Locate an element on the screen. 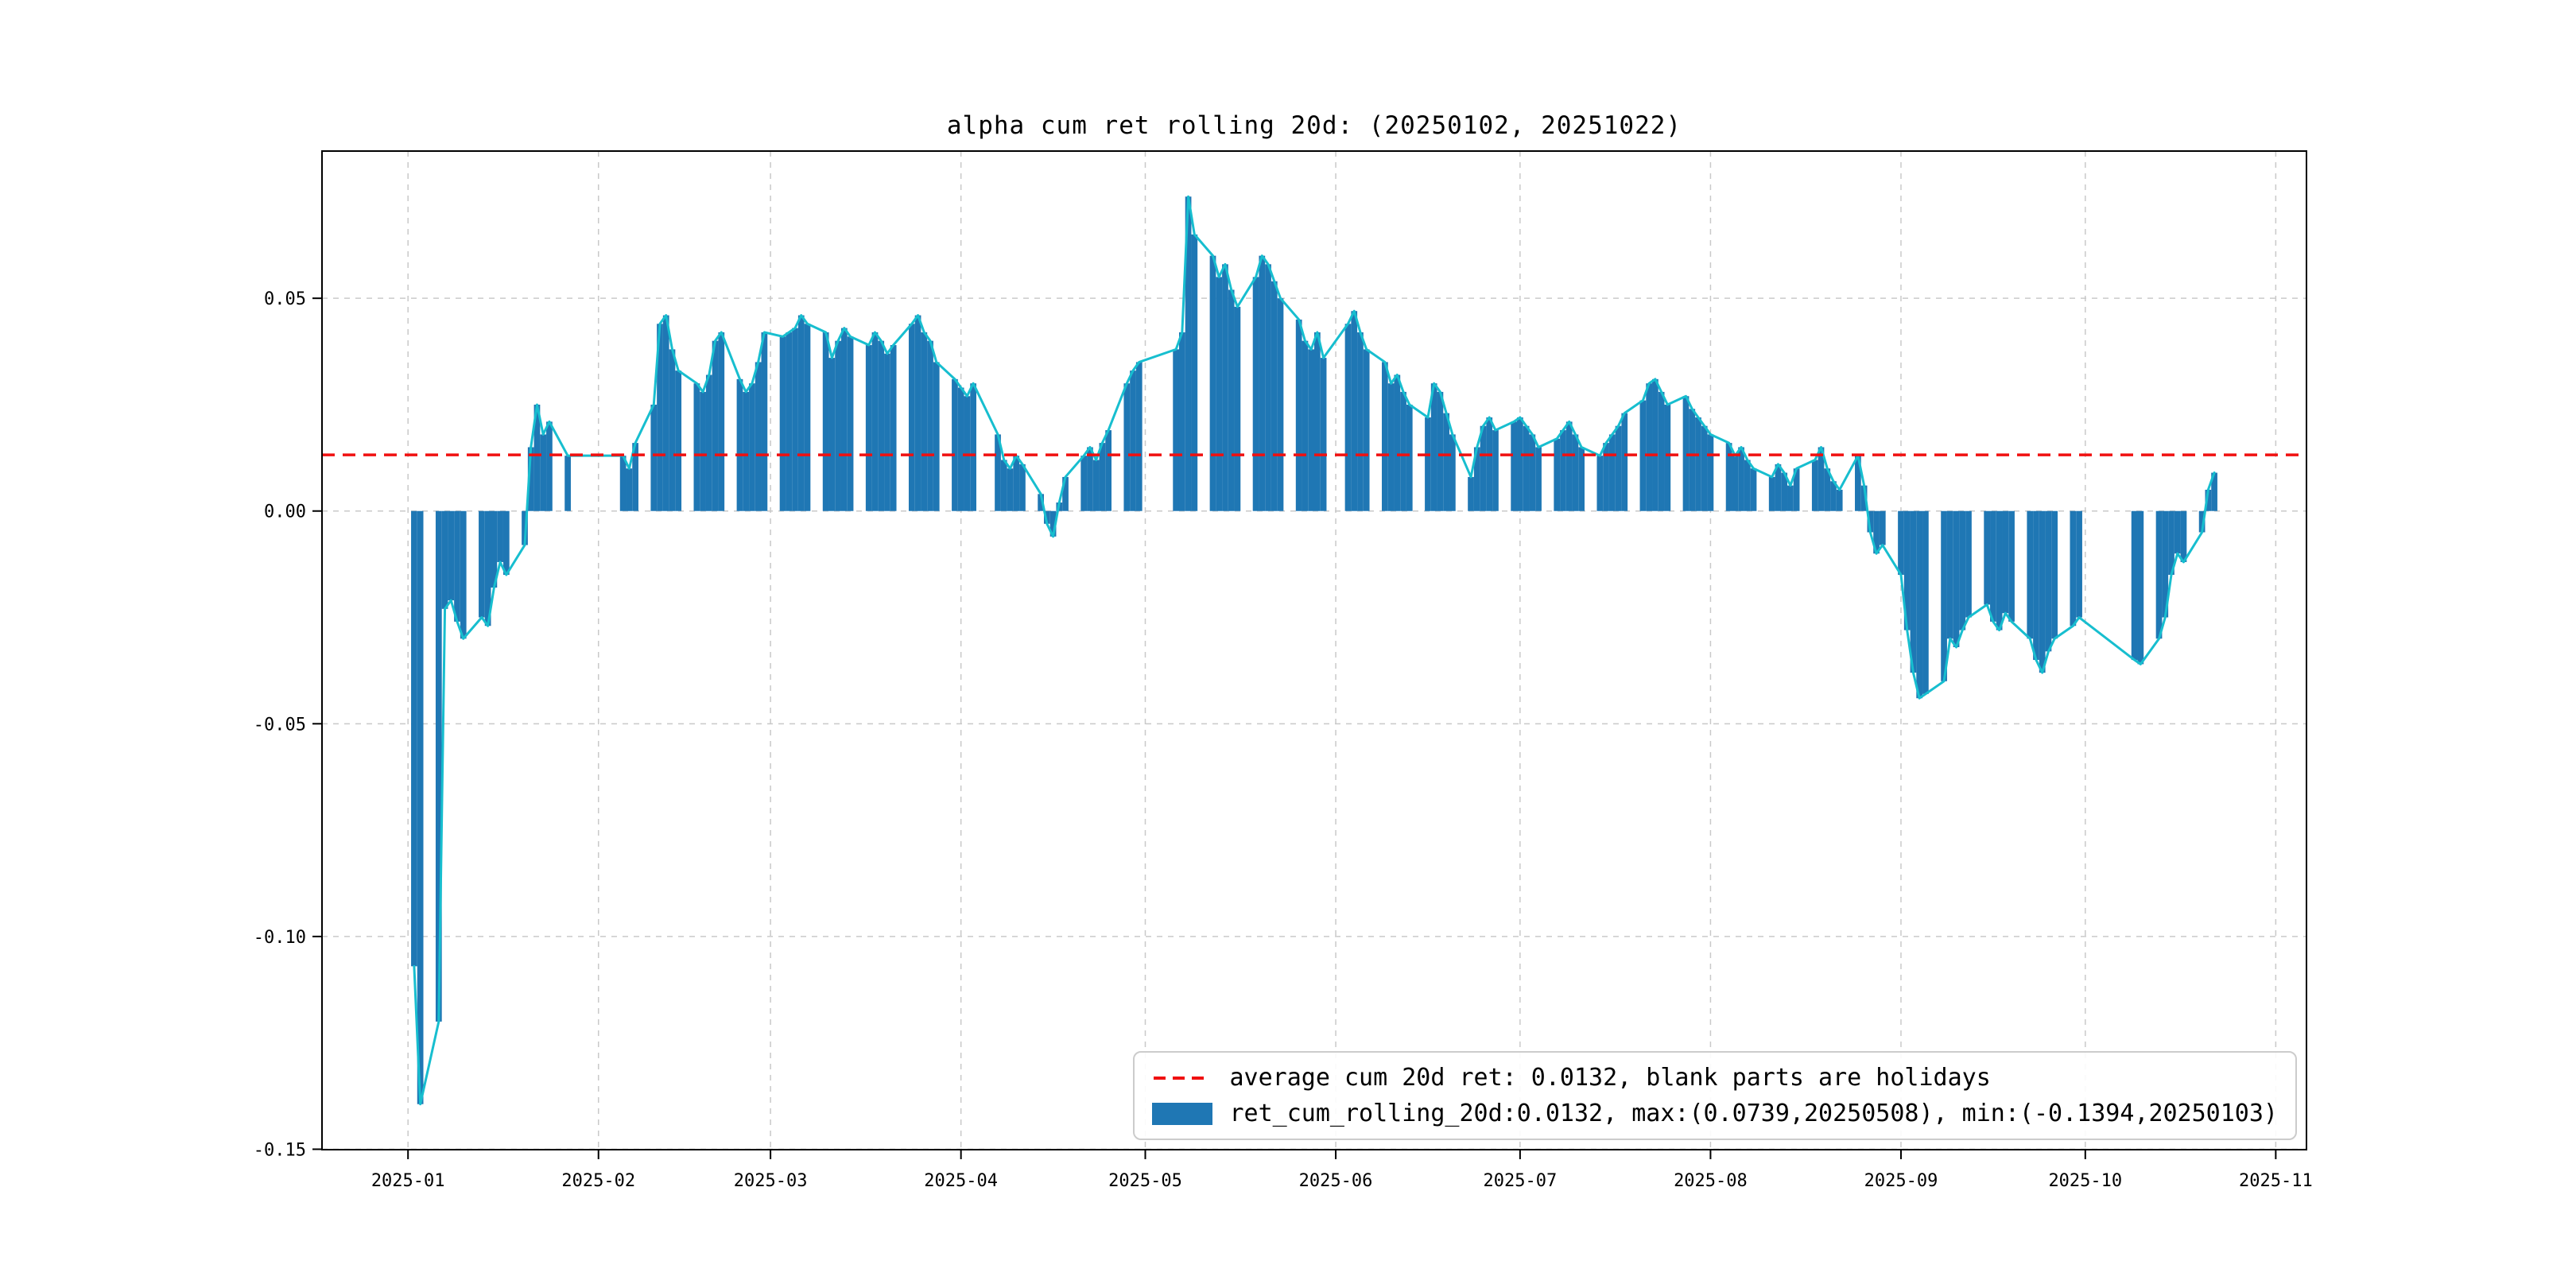  svg-text: 2025-04 is located at coordinates (961, 1181).